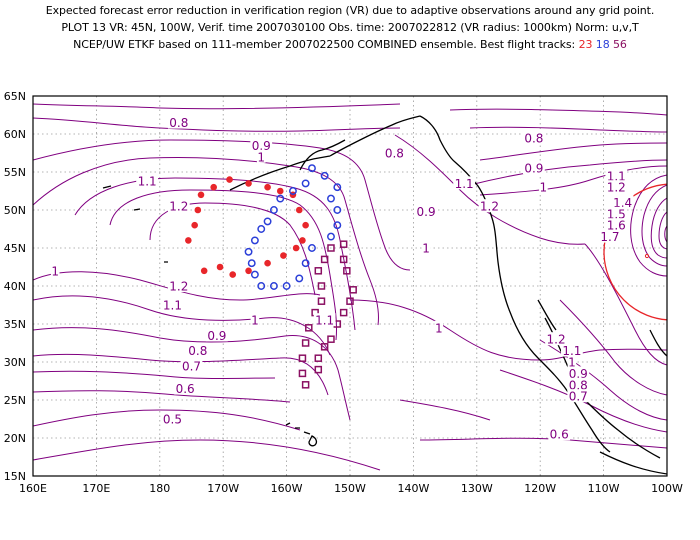  I want to click on lat-label-35n: 35N, so click(15, 324).